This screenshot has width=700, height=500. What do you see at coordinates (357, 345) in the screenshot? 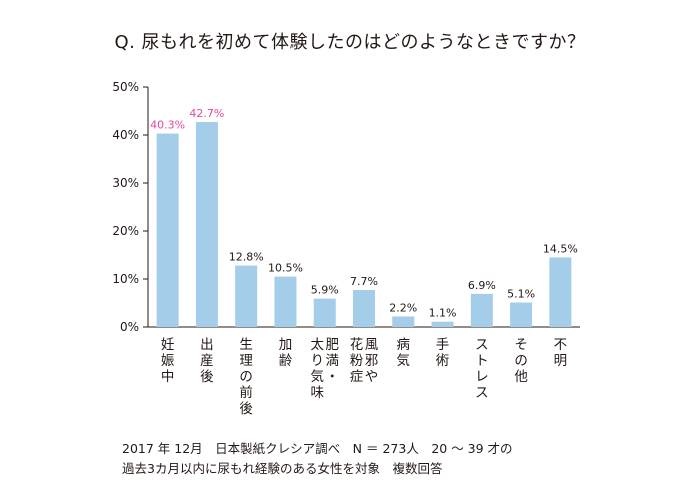
I see `category-label-char: 花` at bounding box center [357, 345].